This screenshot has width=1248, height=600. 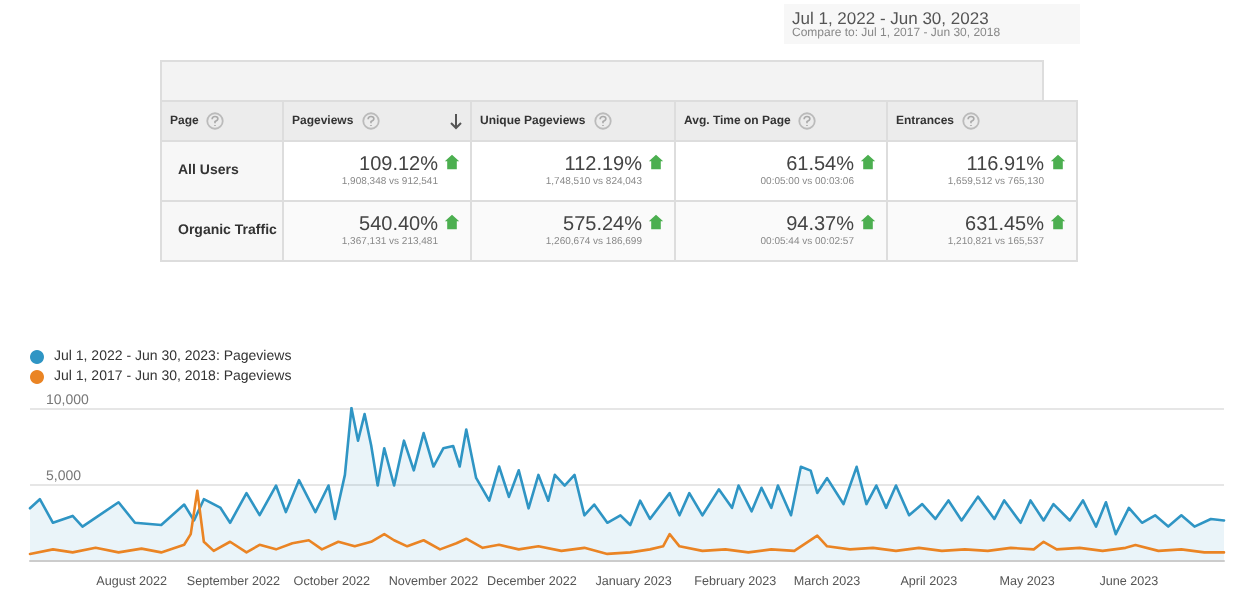 I want to click on text: Jul 1, 2022 - Jun 30, 2023, so click(x=890, y=18).